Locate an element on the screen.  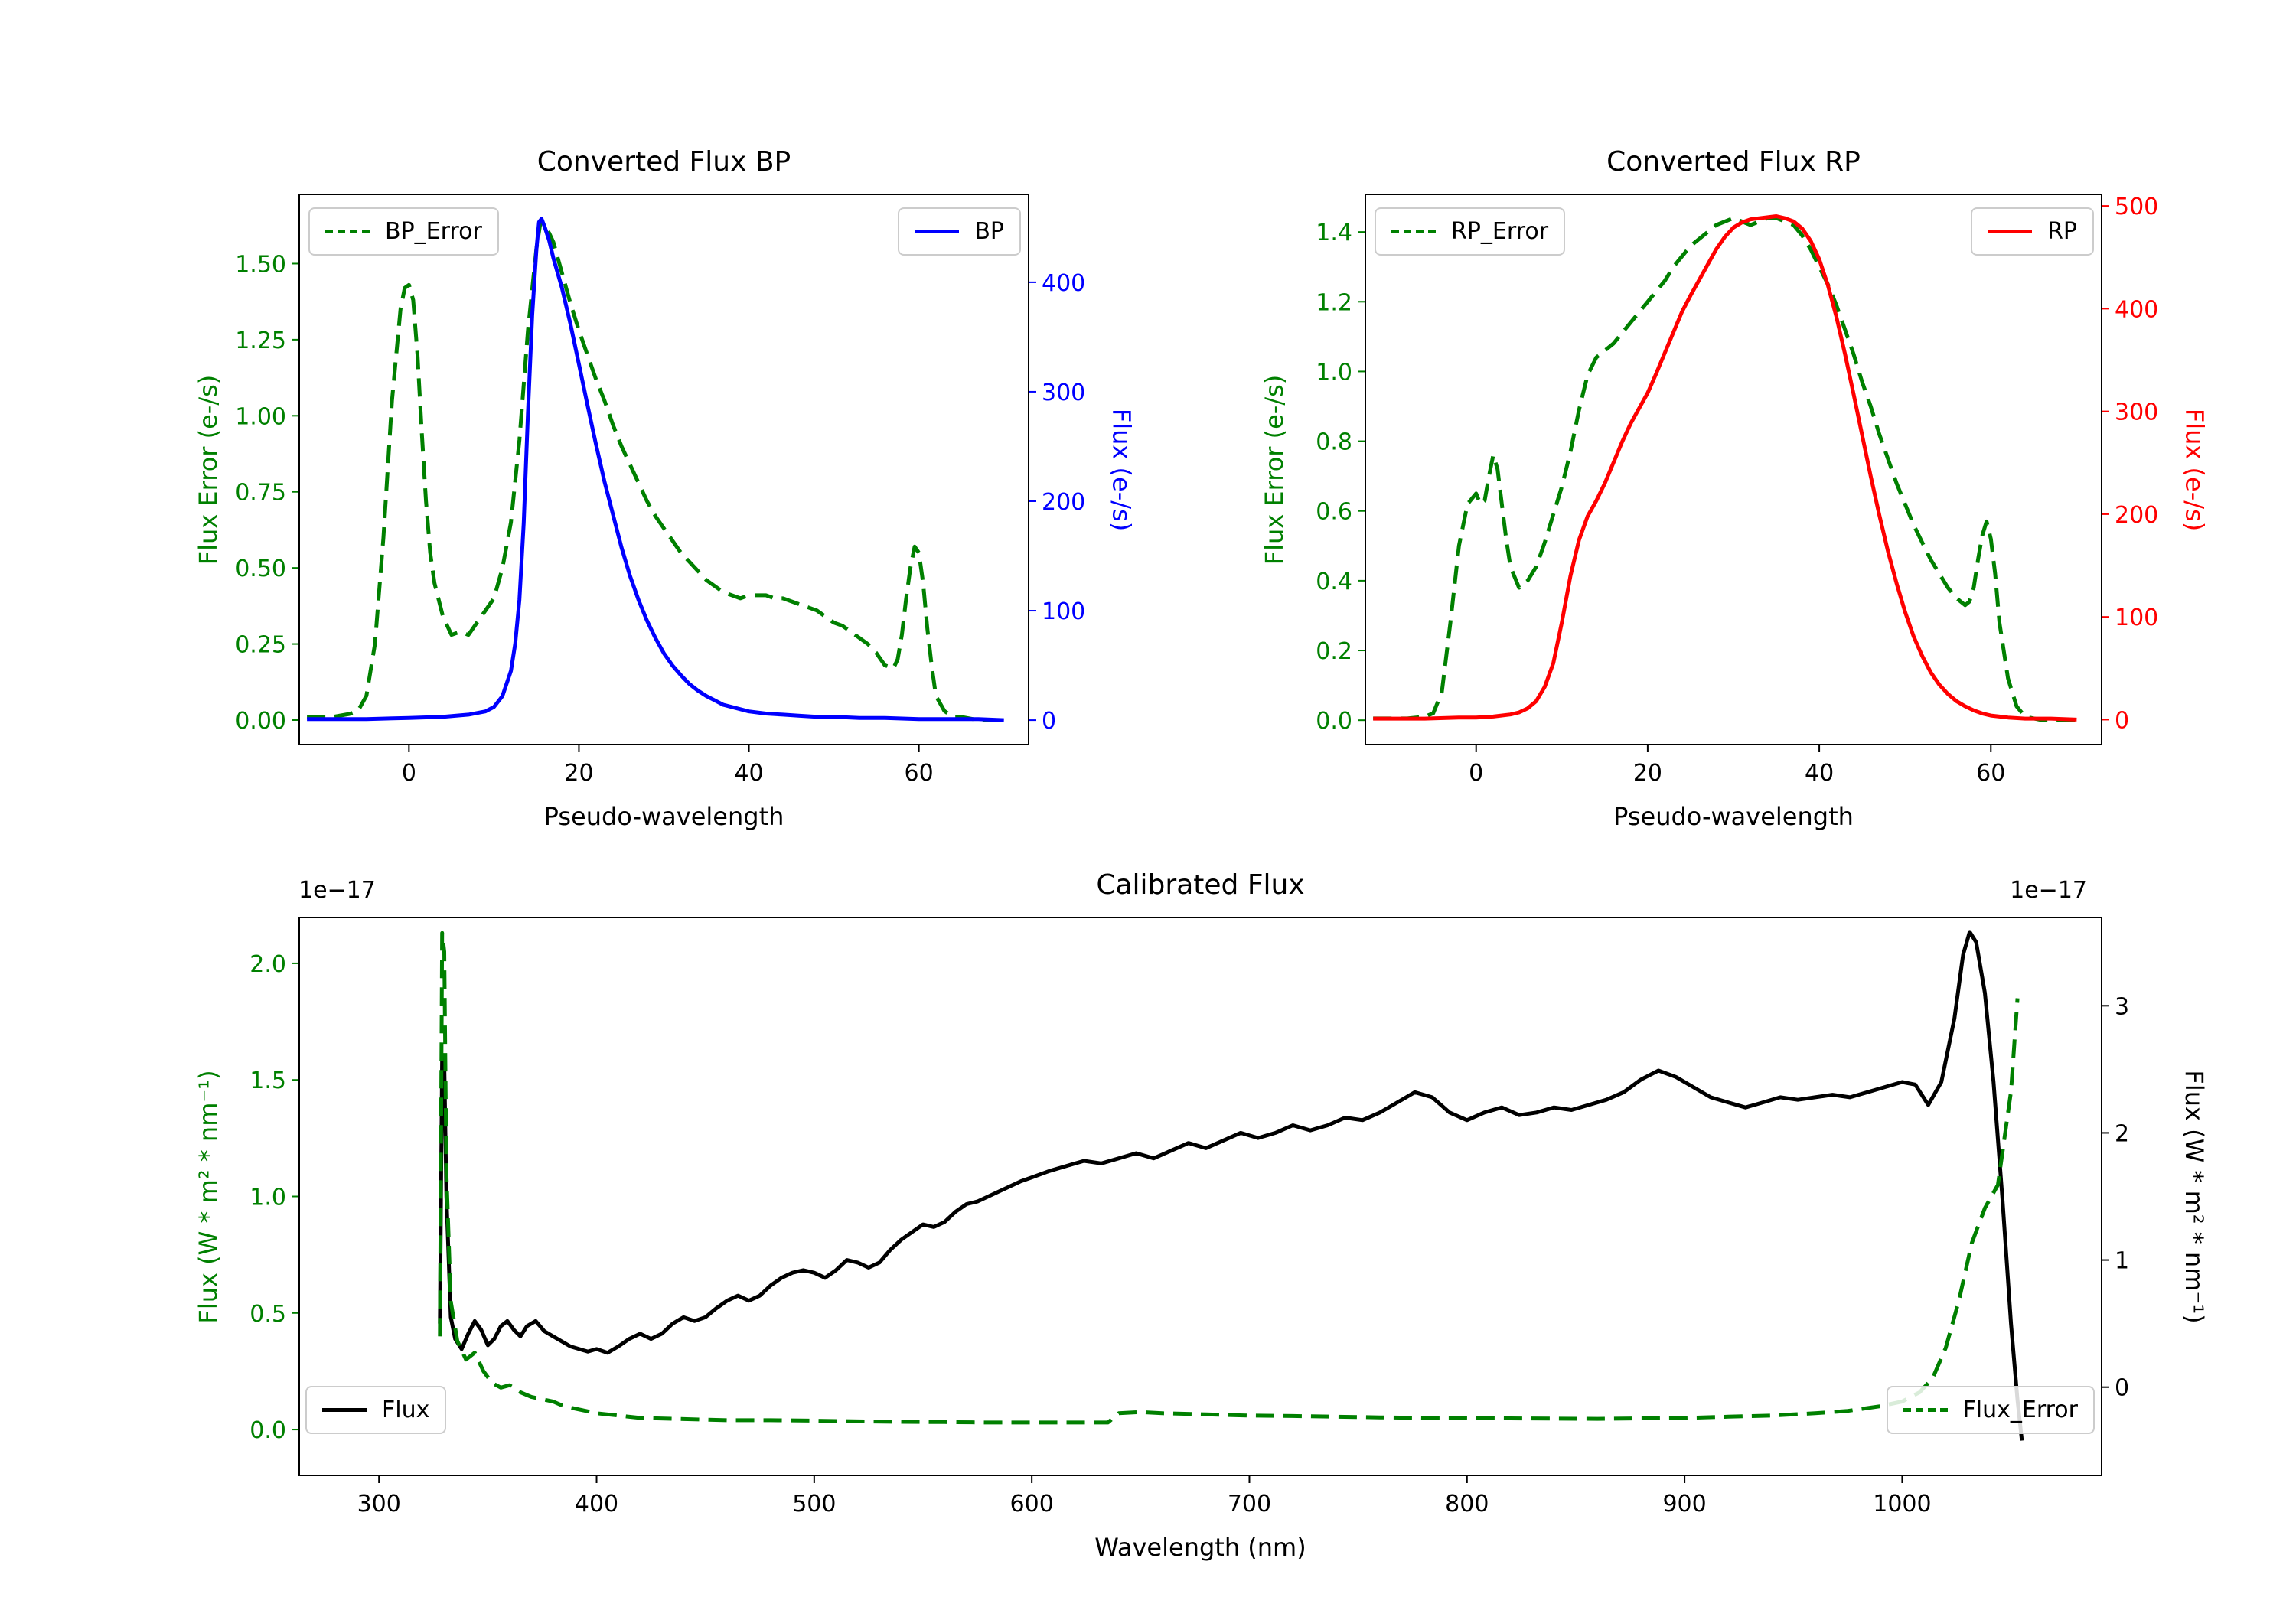
legend-rp: RP is located at coordinates (2032, 231).